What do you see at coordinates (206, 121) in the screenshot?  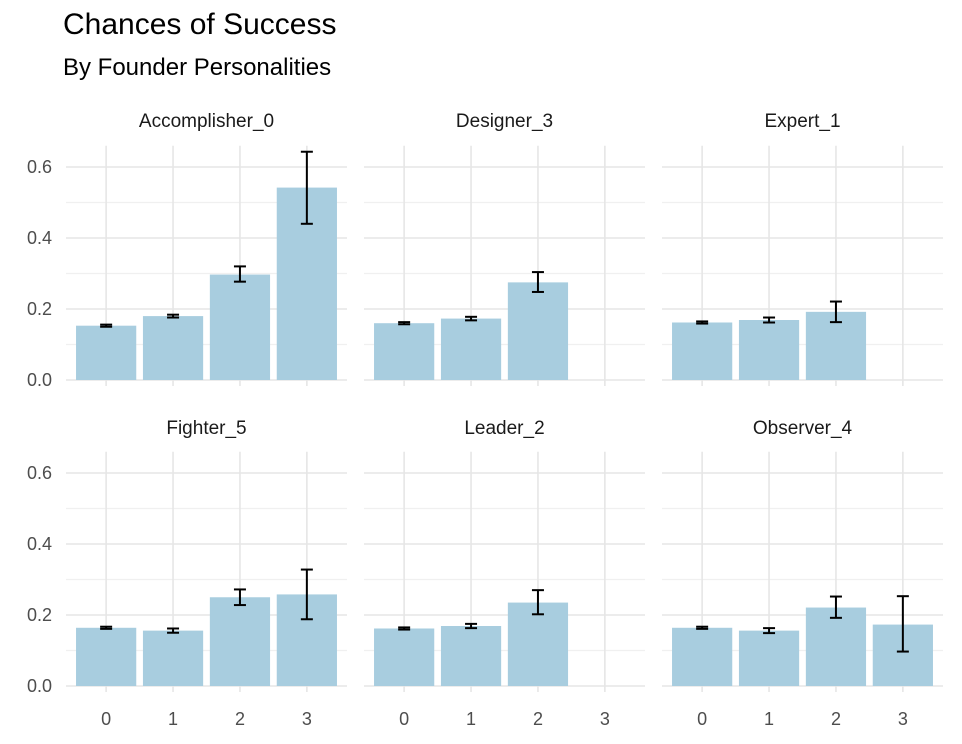 I see `facet-label: Accomplisher_0` at bounding box center [206, 121].